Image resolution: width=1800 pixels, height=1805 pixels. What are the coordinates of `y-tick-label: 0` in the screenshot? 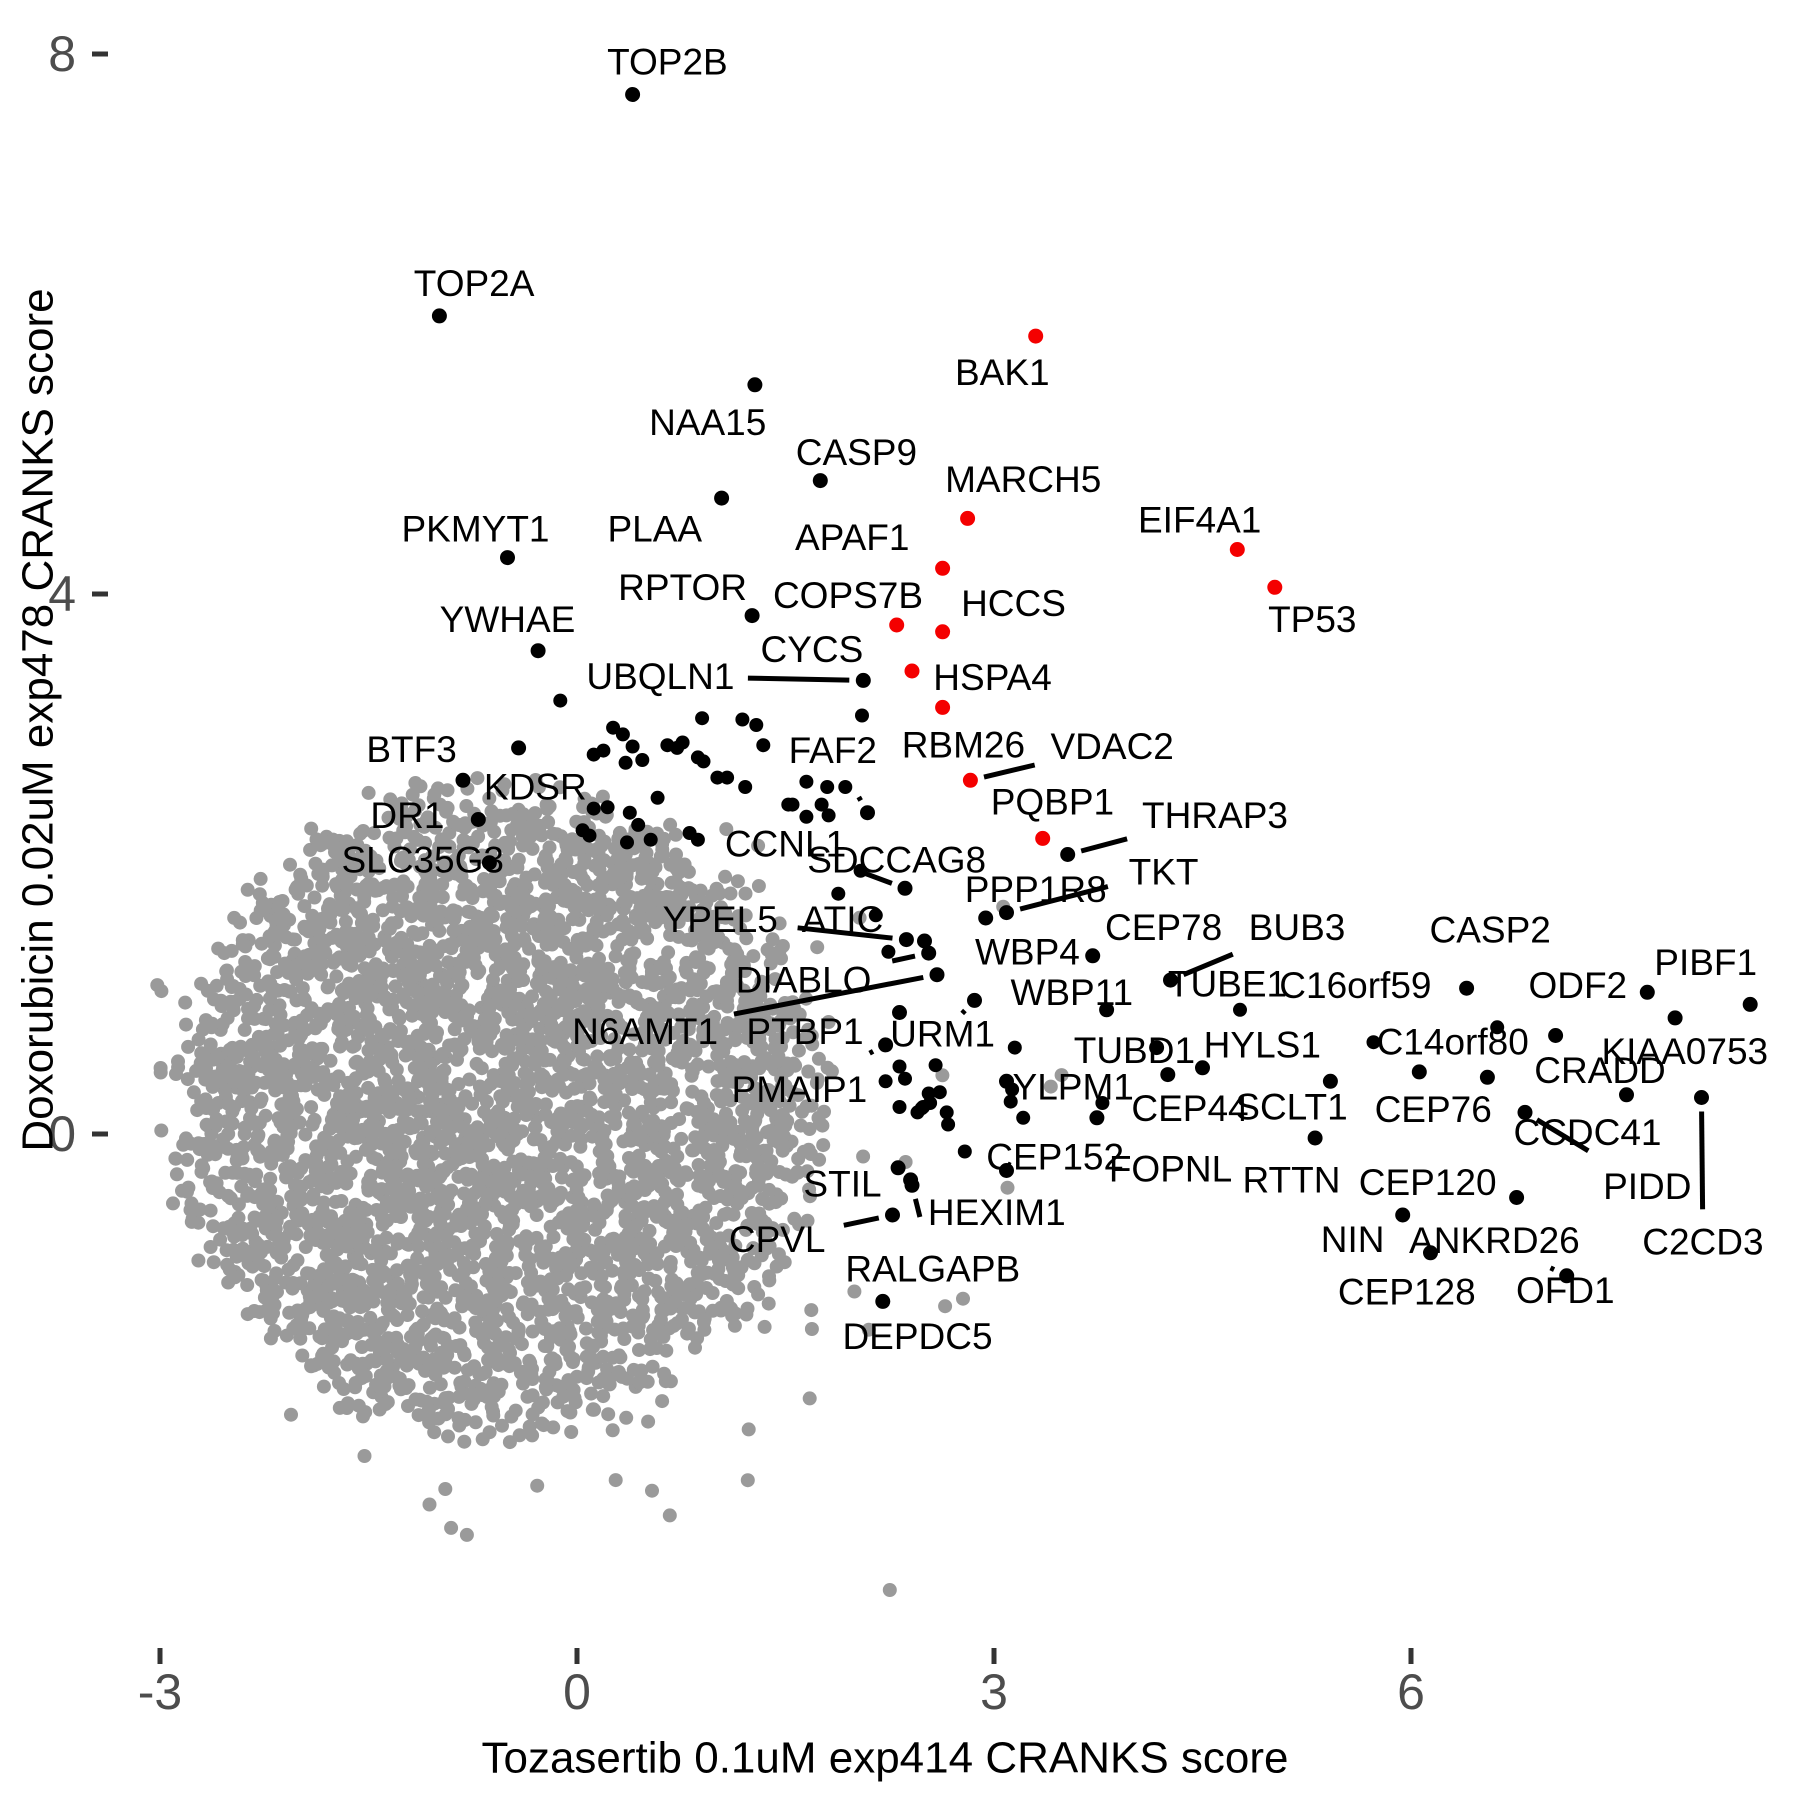 It's located at (62, 1134).